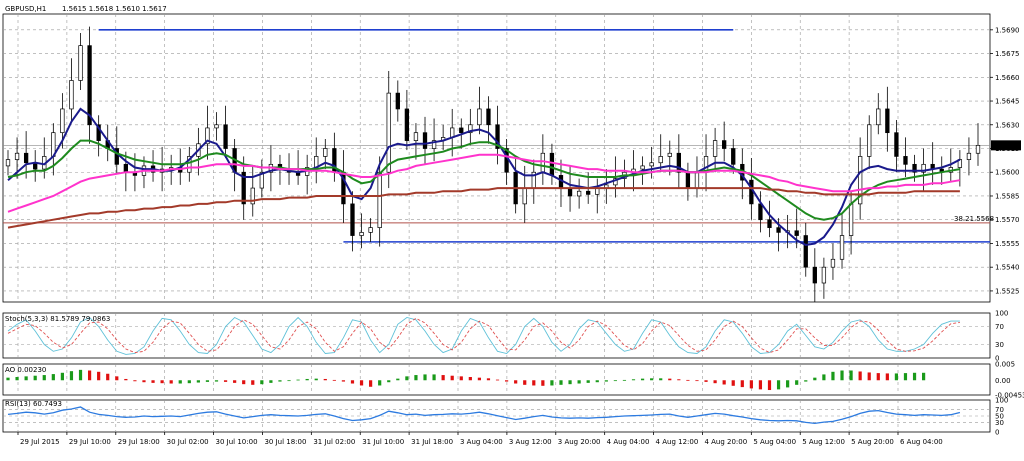 The image size is (1024, 461). I want to click on x-tick-label: 3 Aug 12:00, so click(530, 442).